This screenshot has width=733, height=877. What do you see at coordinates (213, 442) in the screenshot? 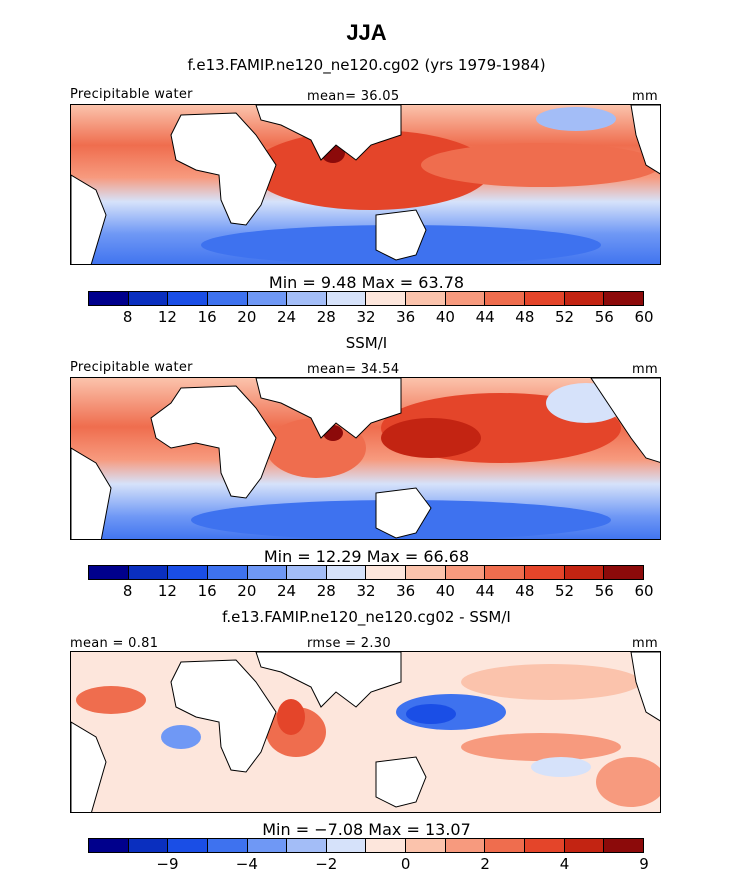
I see `panel2-africa` at bounding box center [213, 442].